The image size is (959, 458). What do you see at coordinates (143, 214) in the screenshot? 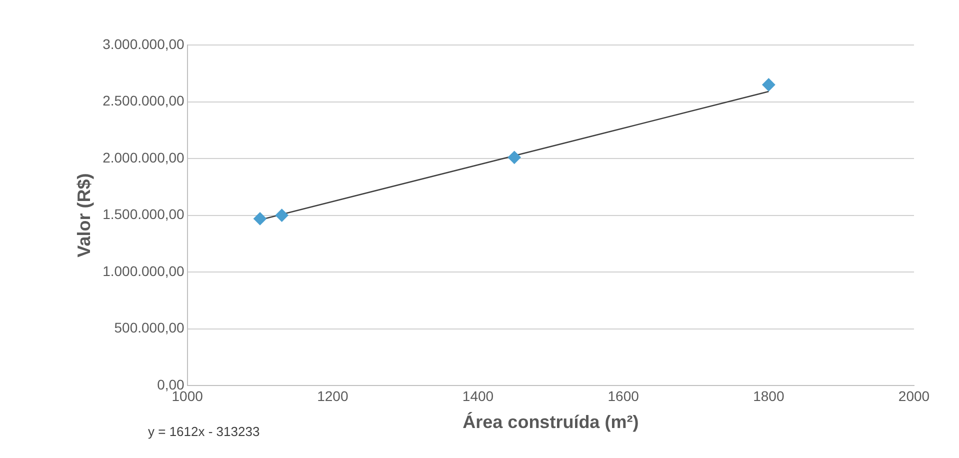
I see `y-tick-label: 1.500.000,00` at bounding box center [143, 214].